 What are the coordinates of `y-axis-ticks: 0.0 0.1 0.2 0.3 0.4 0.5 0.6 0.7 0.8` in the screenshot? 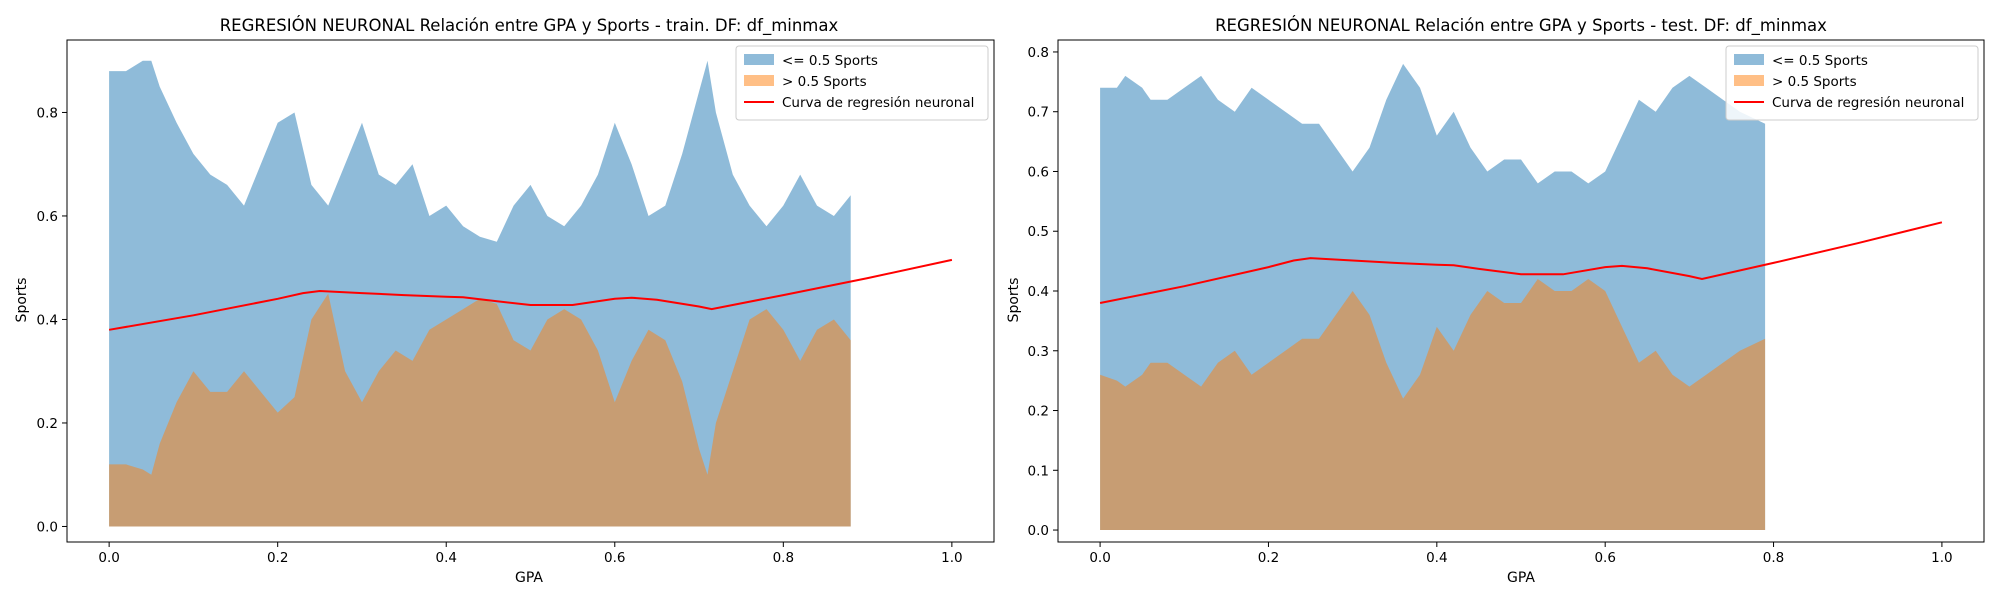 It's located at (1043, 292).